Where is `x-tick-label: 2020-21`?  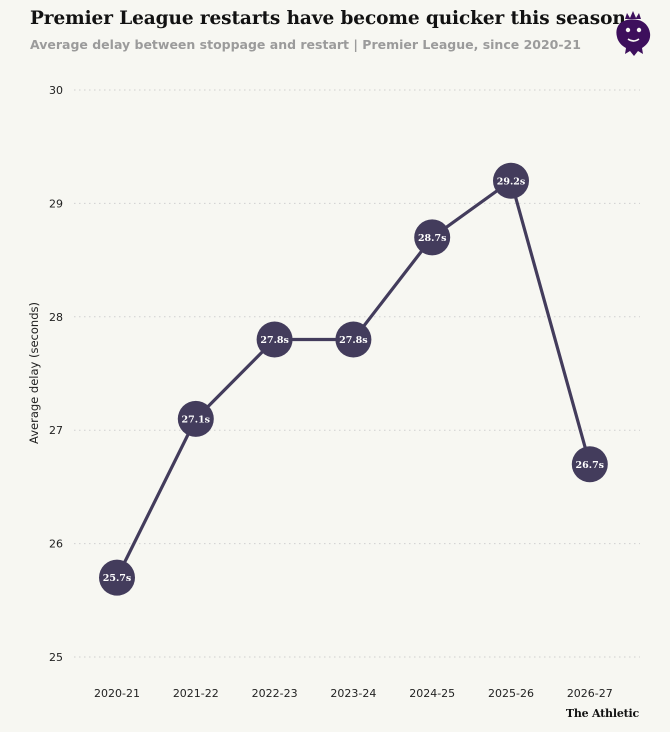 x-tick-label: 2020-21 is located at coordinates (117, 693).